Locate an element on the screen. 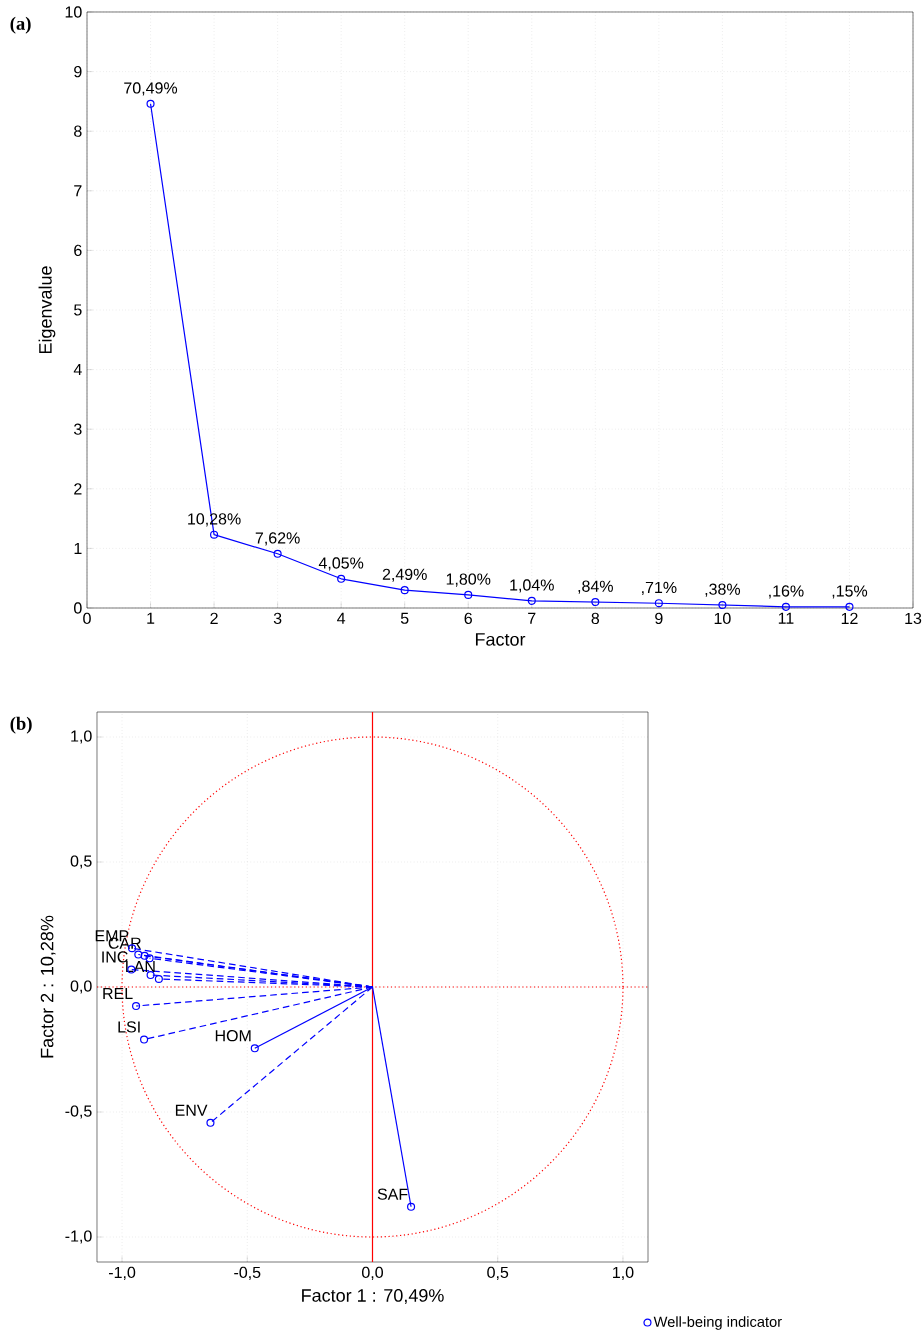 The image size is (922, 1333). x-tick-label: 1,0 is located at coordinates (623, 1273).